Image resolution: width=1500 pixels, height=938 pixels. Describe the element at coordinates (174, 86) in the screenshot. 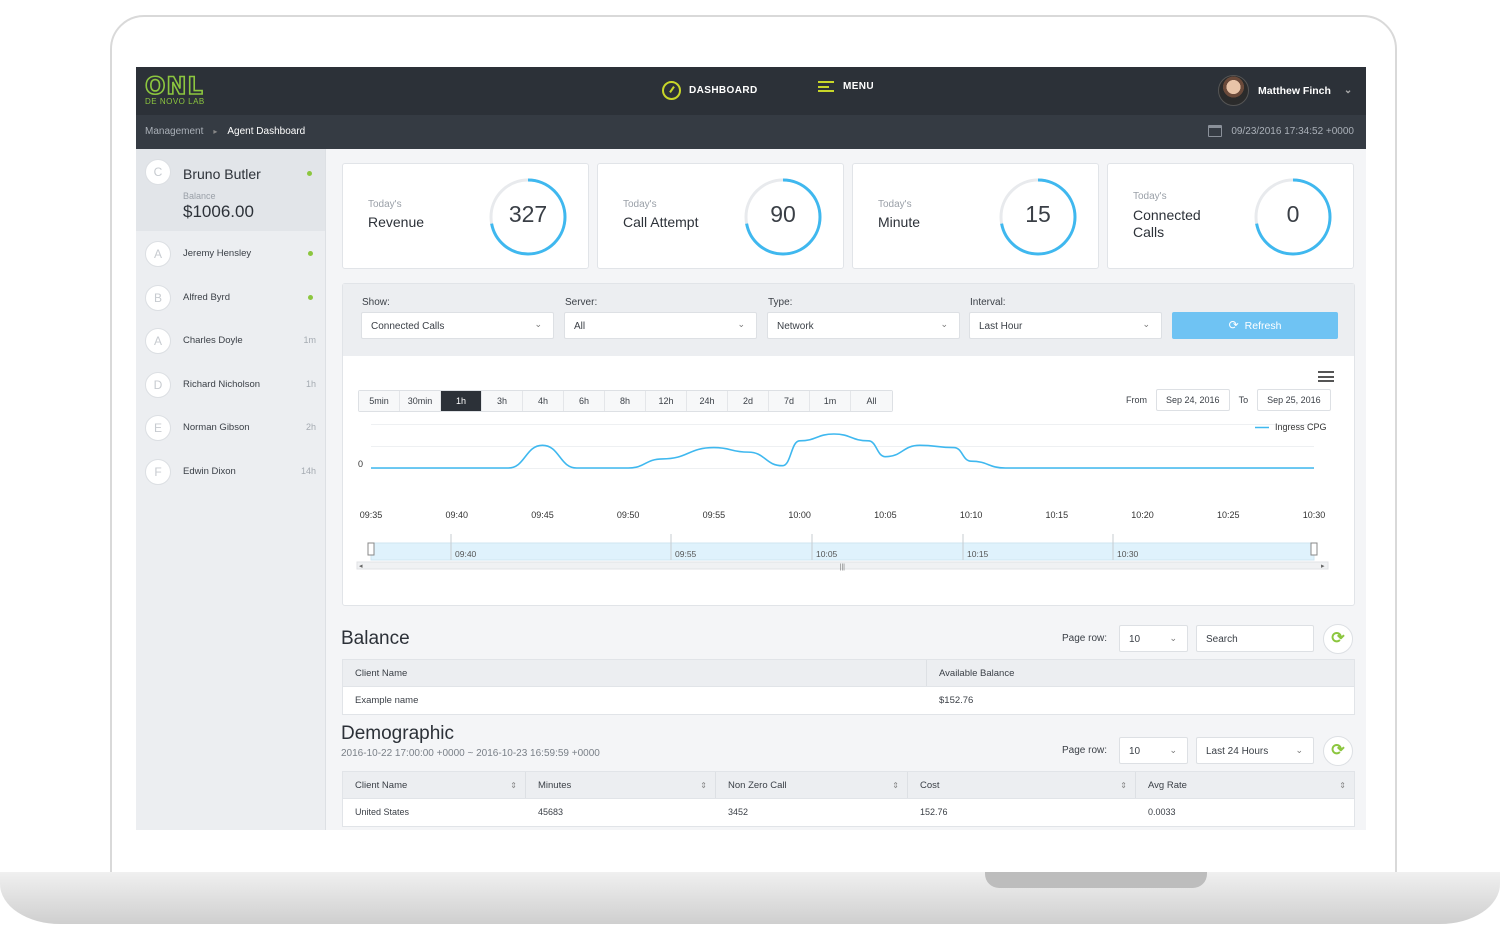

I see `logo-main: ONL` at that location.